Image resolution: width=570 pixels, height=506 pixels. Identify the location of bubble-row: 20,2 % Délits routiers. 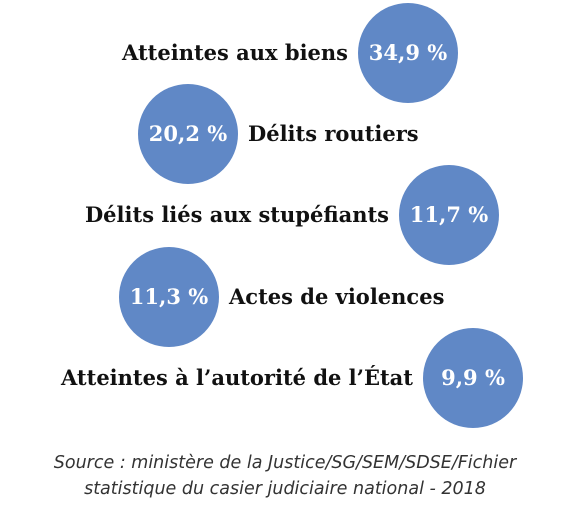
(278, 134).